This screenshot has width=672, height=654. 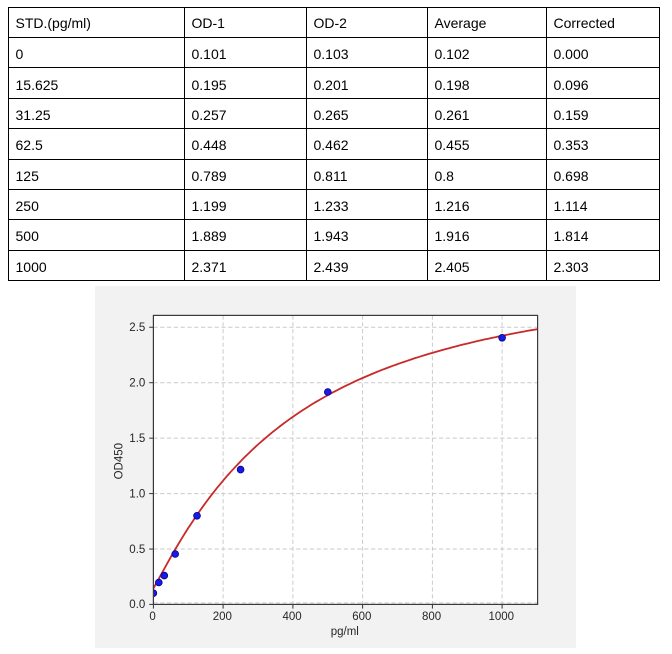 What do you see at coordinates (292, 617) in the screenshot?
I see `svg-text: 400` at bounding box center [292, 617].